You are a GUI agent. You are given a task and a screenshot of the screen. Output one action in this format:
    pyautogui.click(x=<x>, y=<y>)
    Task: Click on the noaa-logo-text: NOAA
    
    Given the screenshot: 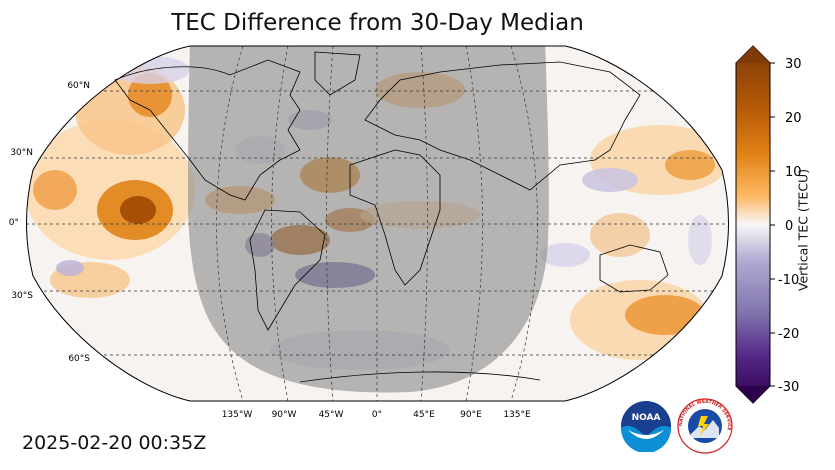 What is the action you would take?
    pyautogui.click(x=646, y=418)
    